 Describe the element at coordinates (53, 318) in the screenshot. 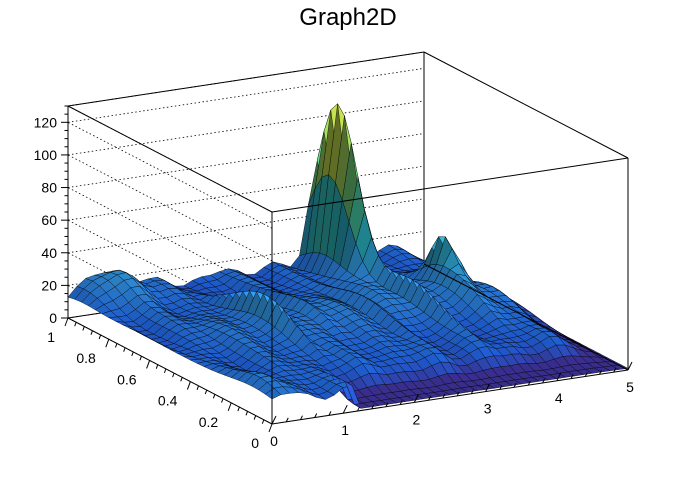

I see `z-tick-label: 0` at that location.